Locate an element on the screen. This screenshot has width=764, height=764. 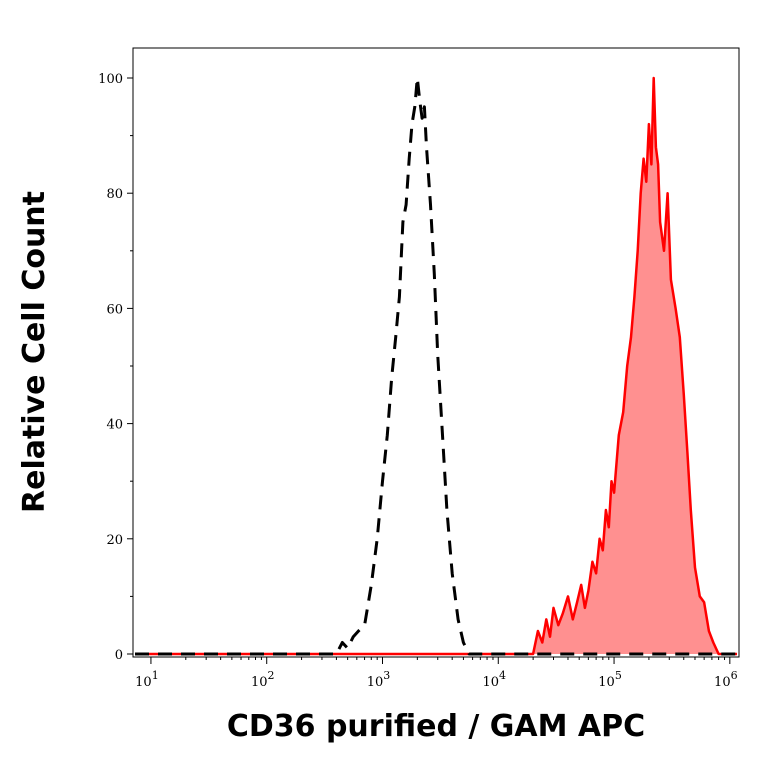
y-tick-label: 60 is located at coordinates (114, 309).